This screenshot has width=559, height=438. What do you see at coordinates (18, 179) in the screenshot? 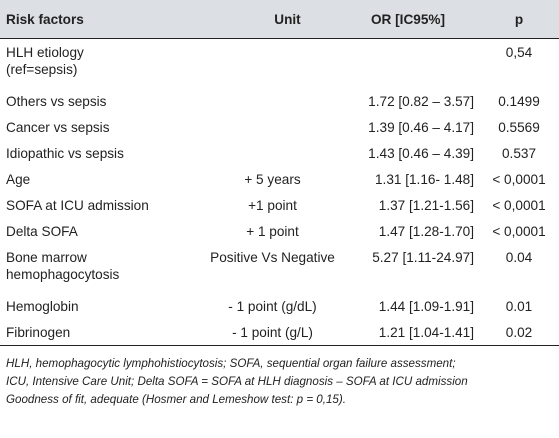
I see `risk-factor-cell: Age` at bounding box center [18, 179].